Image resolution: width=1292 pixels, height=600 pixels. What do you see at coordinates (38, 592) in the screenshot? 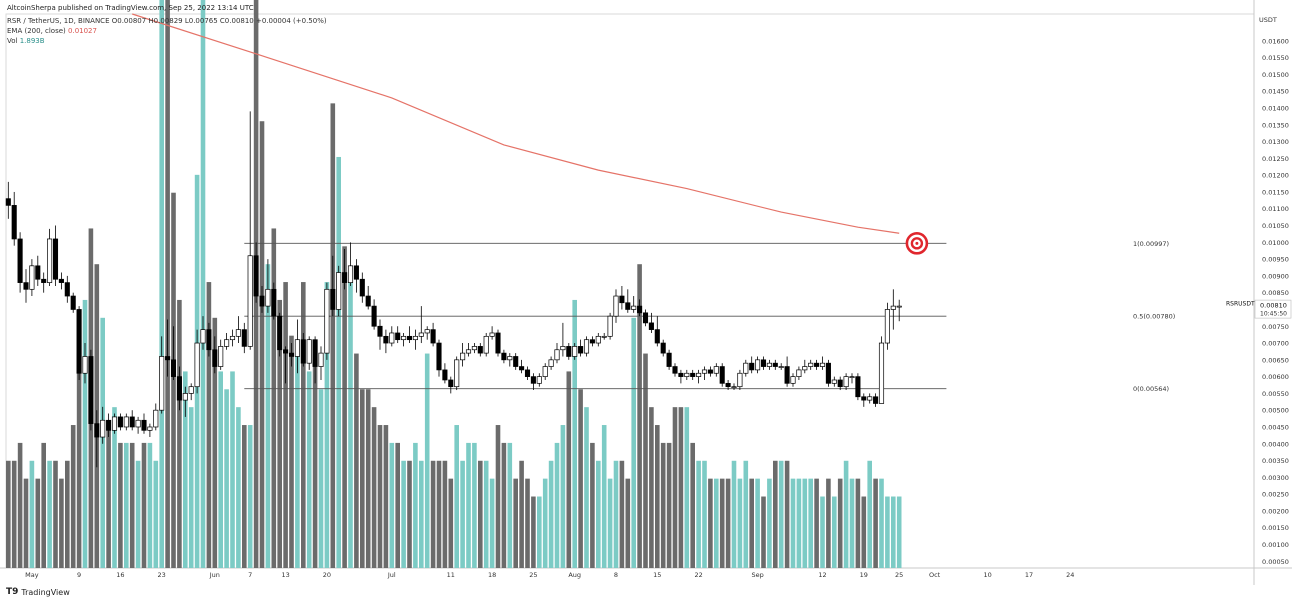
I see `tradingview-logo: 𝗧𝟵 TradingView` at bounding box center [38, 592].